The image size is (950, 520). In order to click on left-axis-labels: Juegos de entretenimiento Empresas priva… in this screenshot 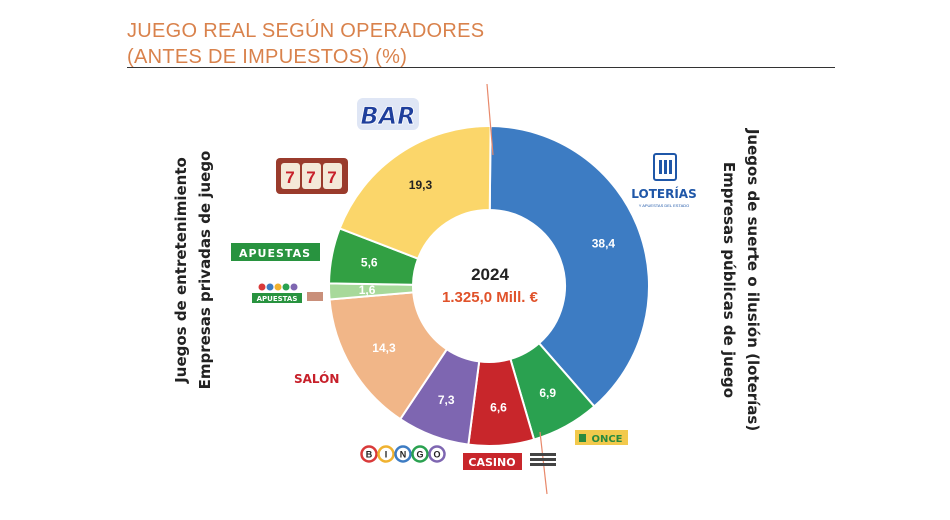, I will do `click(193, 270)`.